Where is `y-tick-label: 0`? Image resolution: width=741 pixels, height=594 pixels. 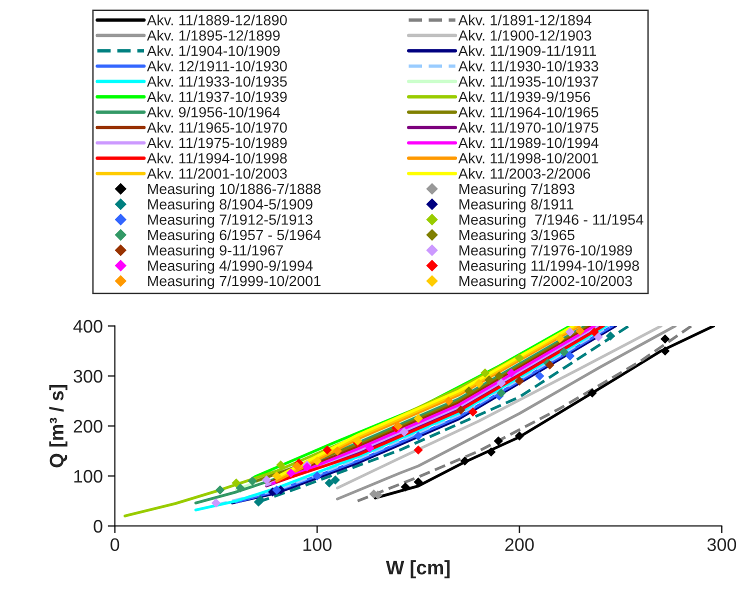 y-tick-label: 0 is located at coordinates (98, 526).